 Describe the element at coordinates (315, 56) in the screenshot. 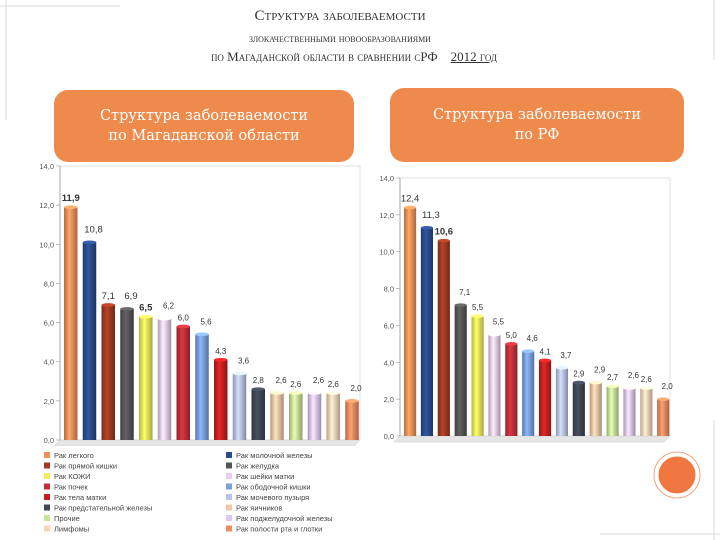

I see `title-line-3-text: по Магаданской области в сравнении с` at that location.